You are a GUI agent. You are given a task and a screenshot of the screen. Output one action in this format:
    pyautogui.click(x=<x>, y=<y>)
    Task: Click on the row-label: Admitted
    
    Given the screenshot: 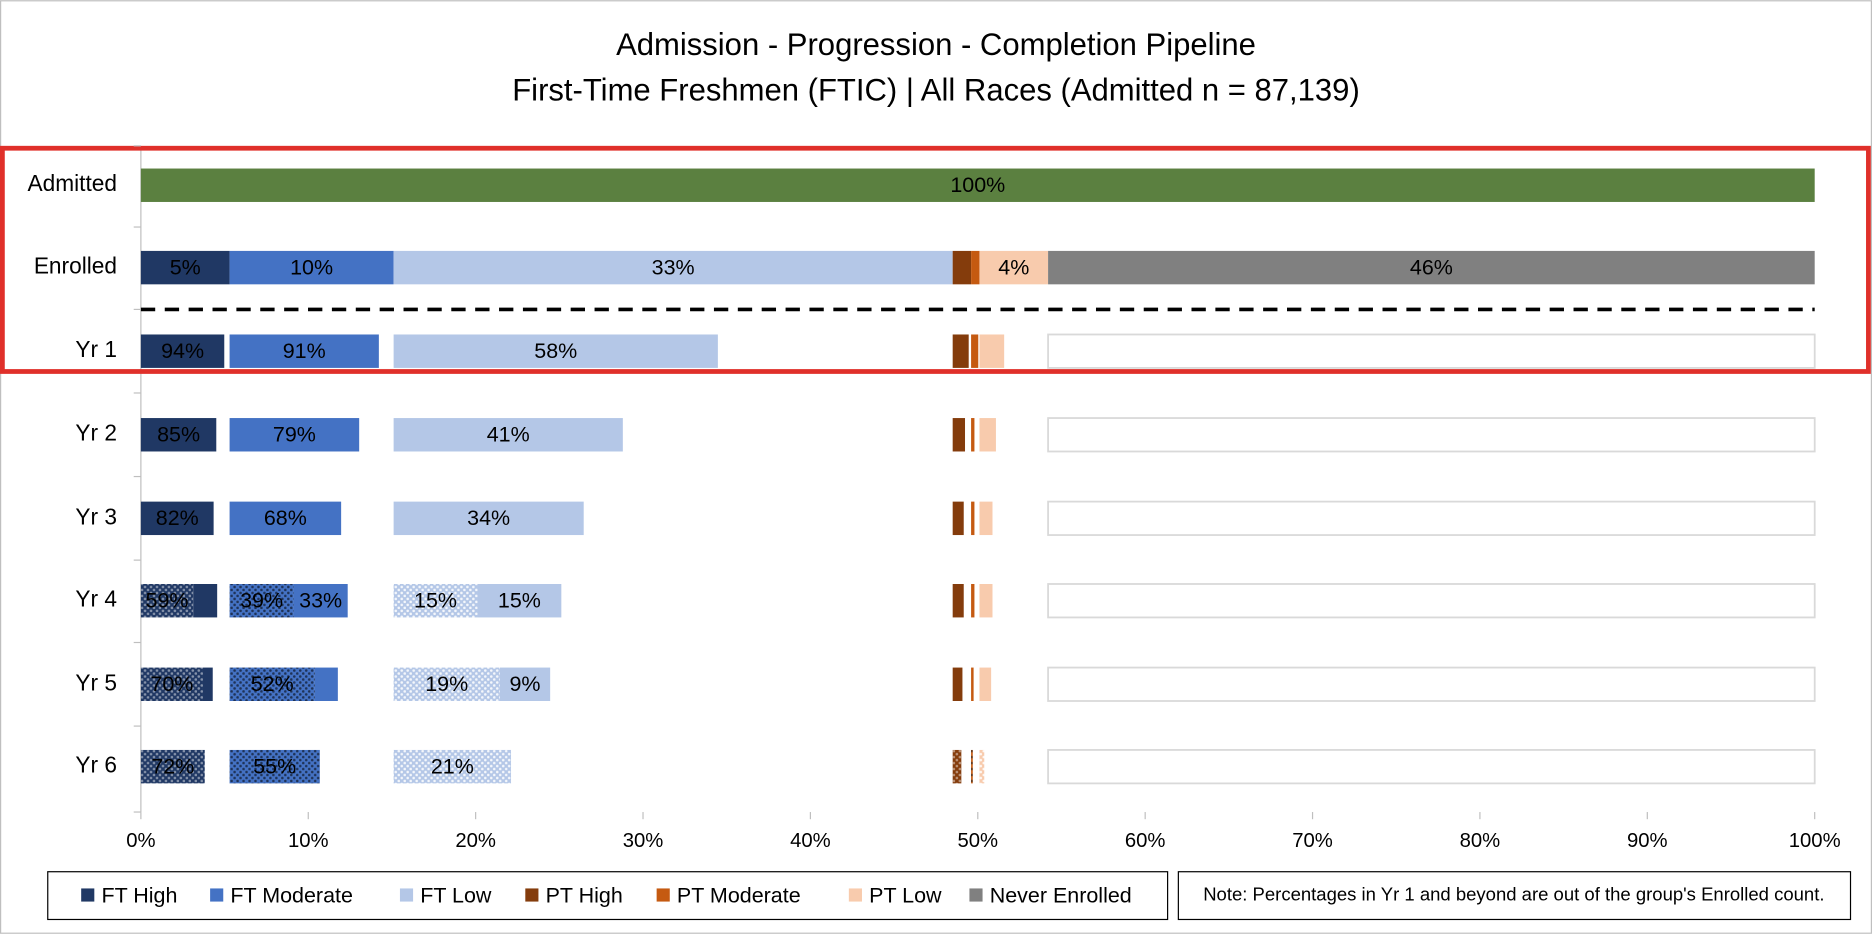 What is the action you would take?
    pyautogui.click(x=72, y=183)
    